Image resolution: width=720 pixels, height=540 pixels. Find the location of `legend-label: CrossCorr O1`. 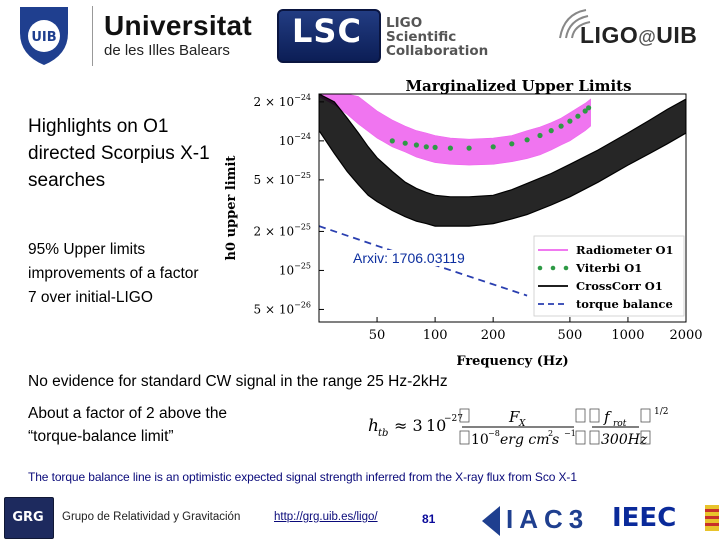

legend-label: CrossCorr O1 is located at coordinates (619, 286).